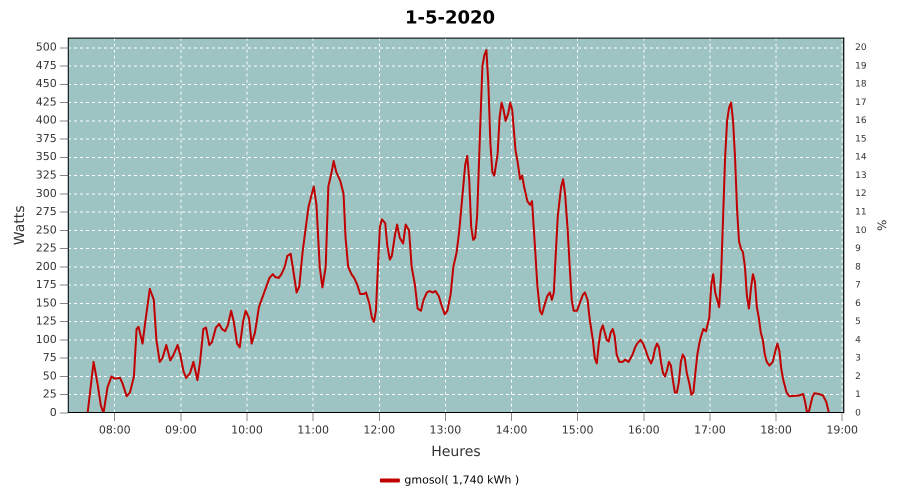  I want to click on y-tick-label: 25, so click(49, 394).